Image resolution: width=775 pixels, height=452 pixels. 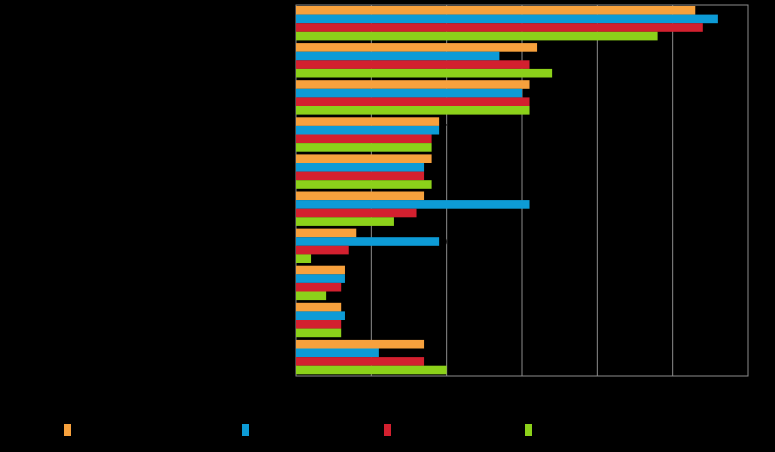 I want to click on data-label: 9, so click(x=444, y=242).